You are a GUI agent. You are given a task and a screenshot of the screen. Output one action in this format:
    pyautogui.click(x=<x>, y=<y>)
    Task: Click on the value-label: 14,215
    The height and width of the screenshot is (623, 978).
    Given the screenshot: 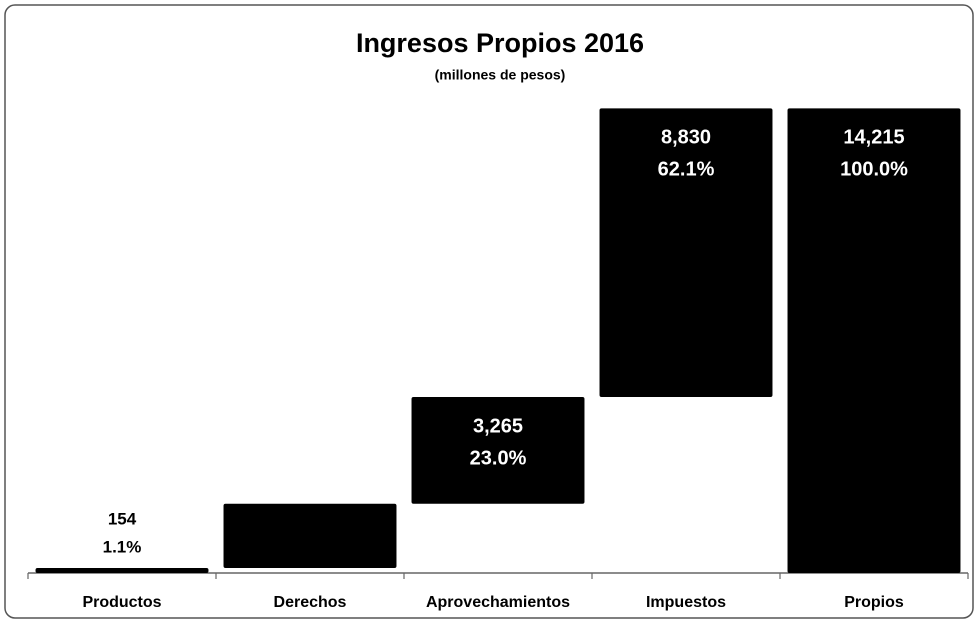 What is the action you would take?
    pyautogui.click(x=873, y=138)
    